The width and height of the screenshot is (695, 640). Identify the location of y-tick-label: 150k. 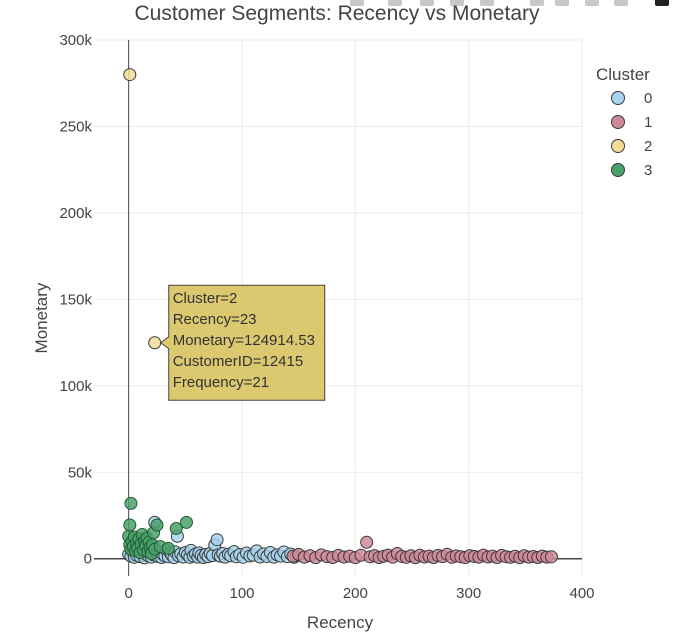
(75, 299).